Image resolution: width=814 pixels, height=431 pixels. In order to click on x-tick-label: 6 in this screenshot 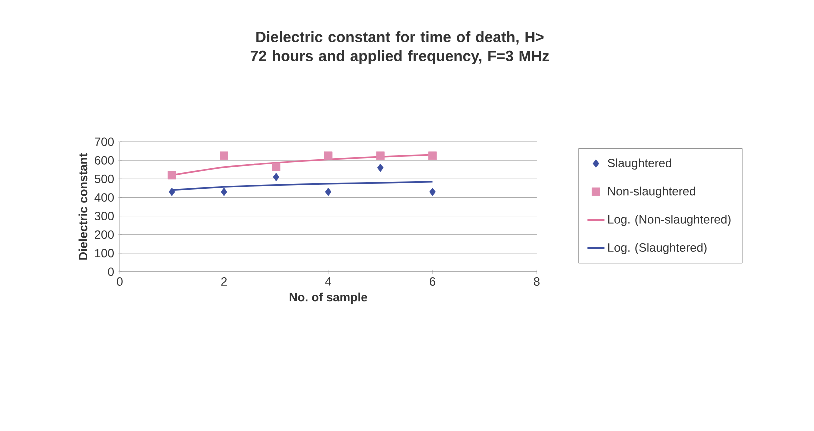, I will do `click(433, 282)`.